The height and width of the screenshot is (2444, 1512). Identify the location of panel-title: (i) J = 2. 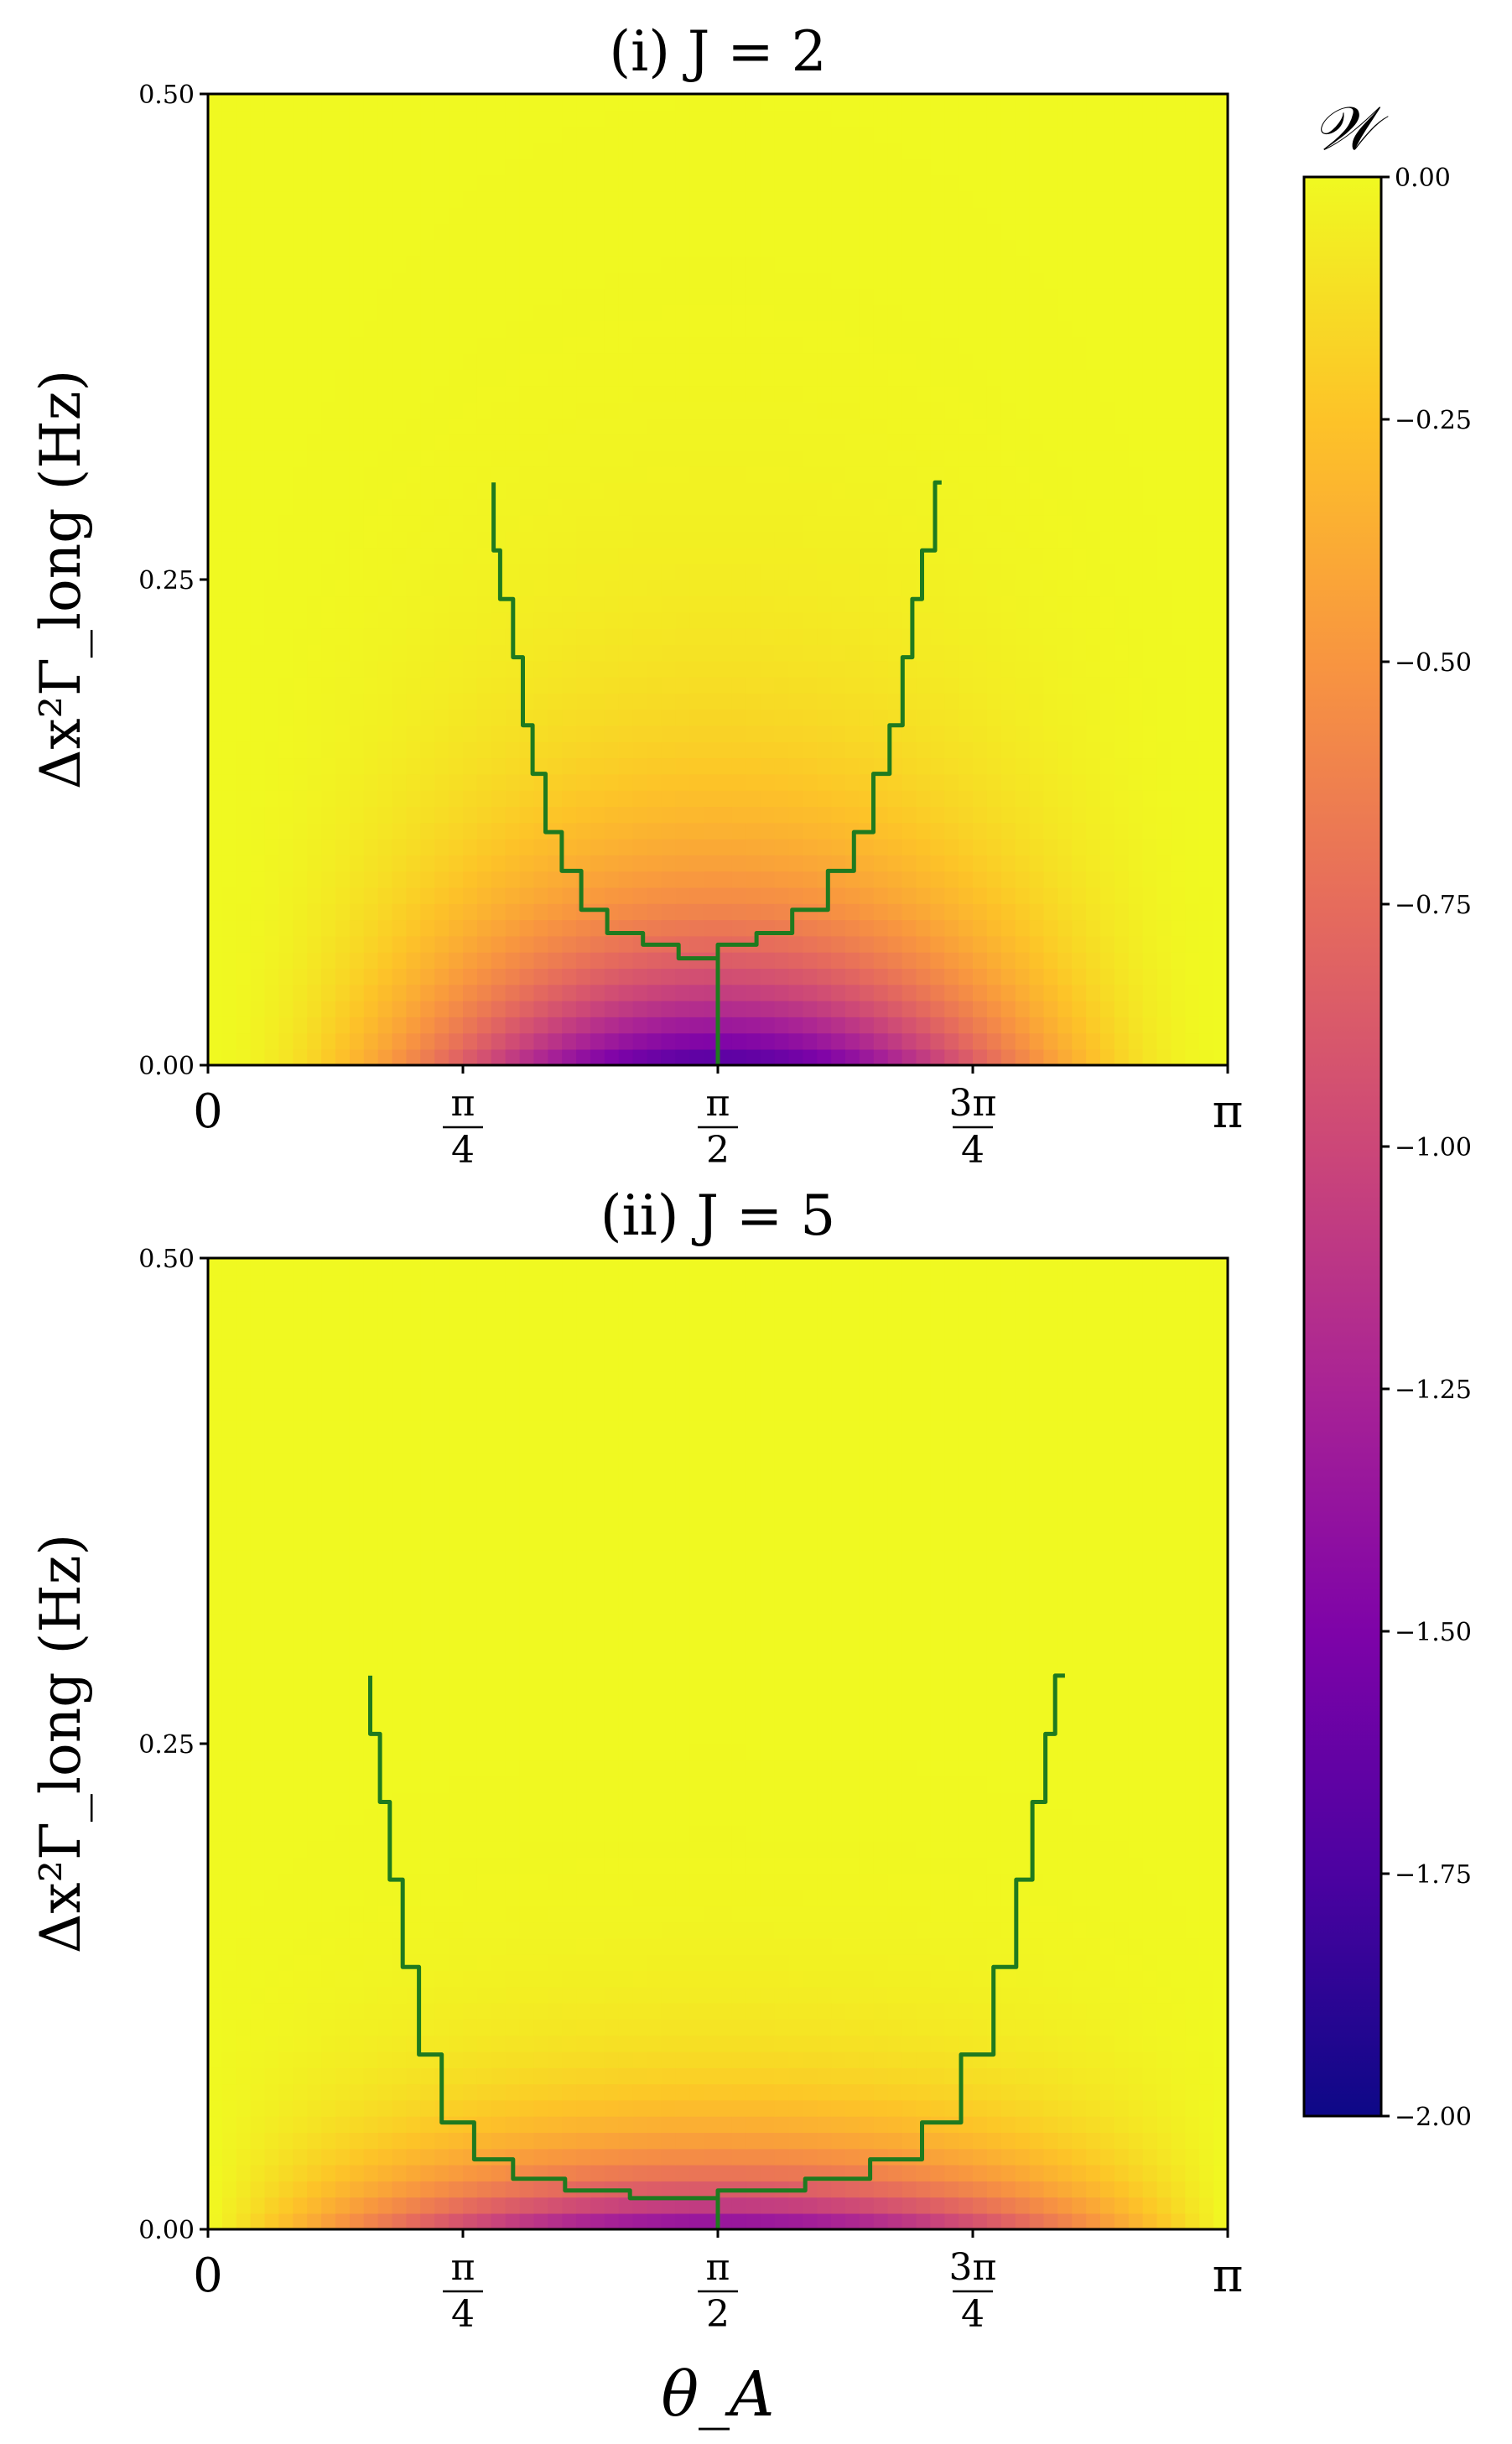
(717, 51).